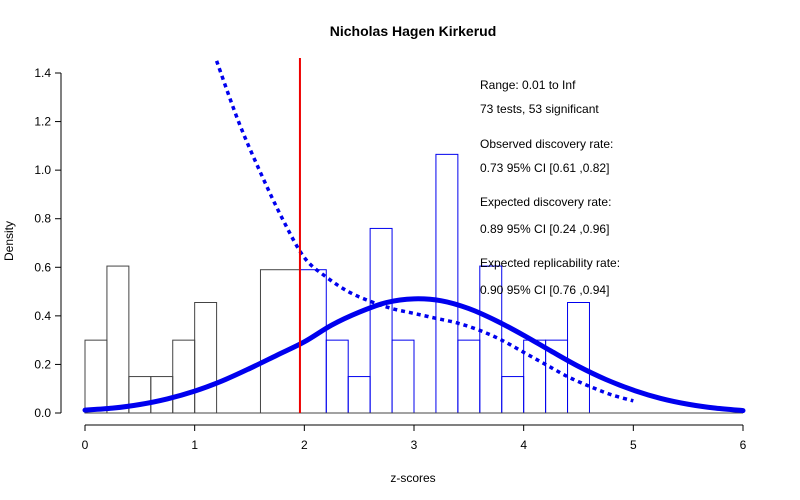 The width and height of the screenshot is (800, 500). What do you see at coordinates (633, 445) in the screenshot?
I see `x-tick-label-5: 5` at bounding box center [633, 445].